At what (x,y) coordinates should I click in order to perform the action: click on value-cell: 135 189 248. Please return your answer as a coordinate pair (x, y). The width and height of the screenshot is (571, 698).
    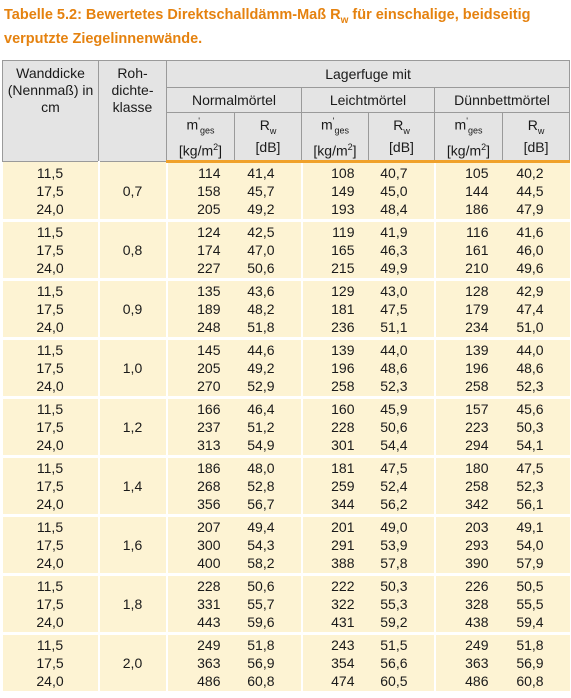
    Looking at the image, I should click on (200, 310).